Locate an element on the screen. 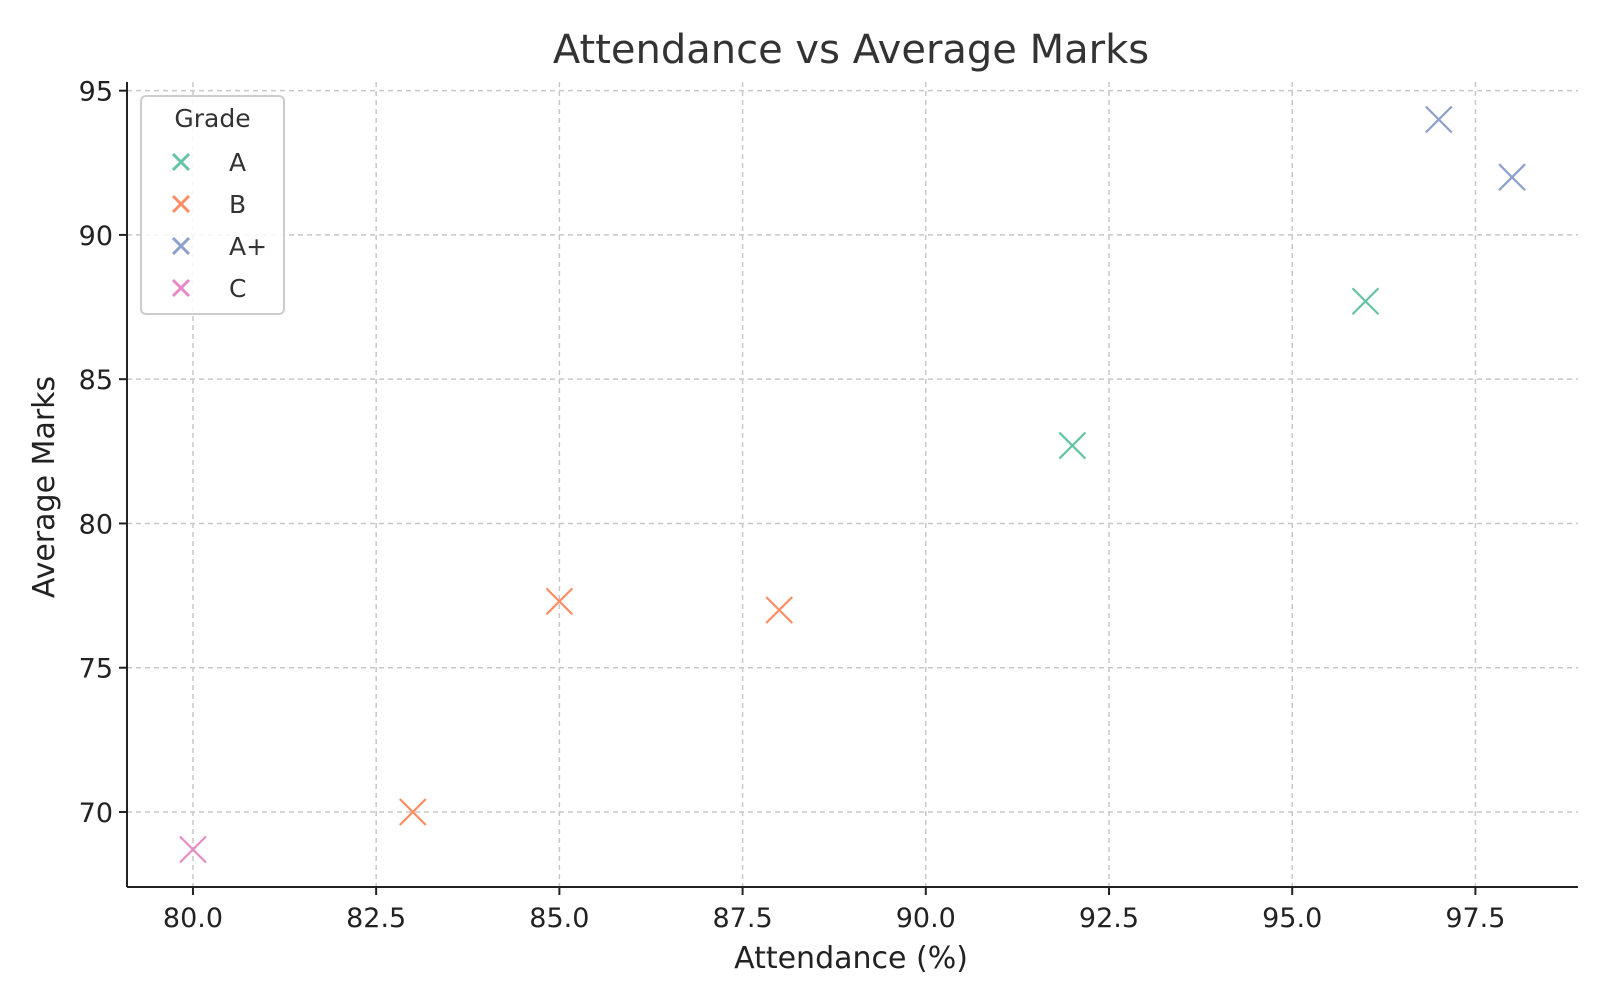 Image resolution: width=1600 pixels, height=1000 pixels. legend: Grade AB A+ C is located at coordinates (212, 205).